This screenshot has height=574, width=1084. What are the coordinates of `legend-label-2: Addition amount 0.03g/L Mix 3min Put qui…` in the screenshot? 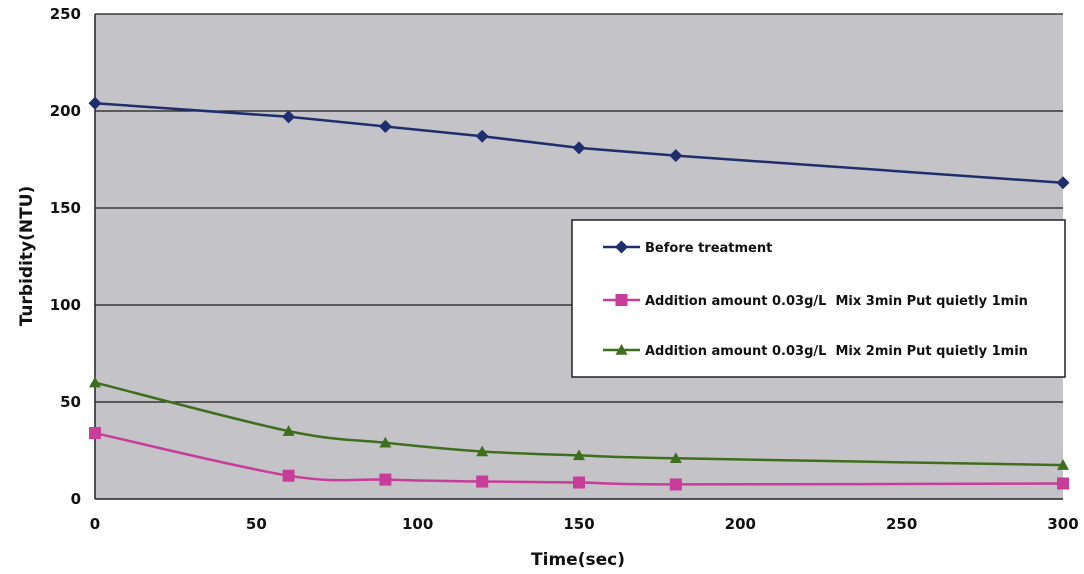 It's located at (836, 301).